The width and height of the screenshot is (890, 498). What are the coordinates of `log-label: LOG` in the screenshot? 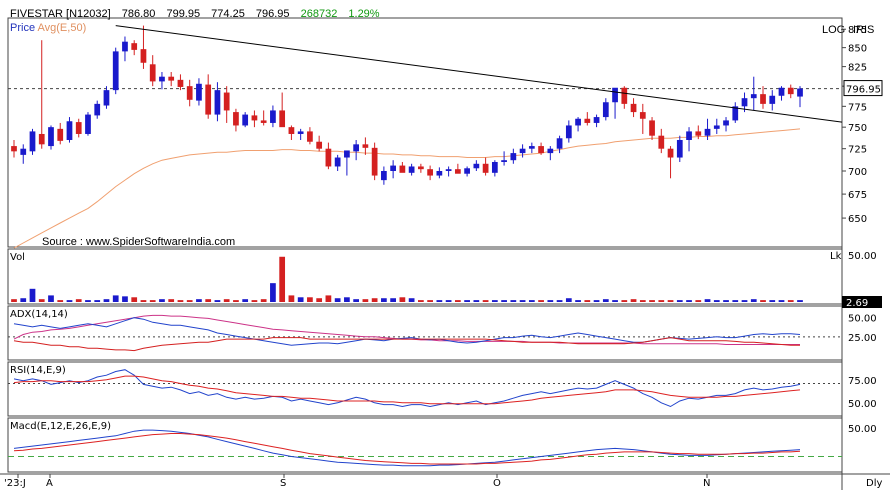 It's located at (834, 30).